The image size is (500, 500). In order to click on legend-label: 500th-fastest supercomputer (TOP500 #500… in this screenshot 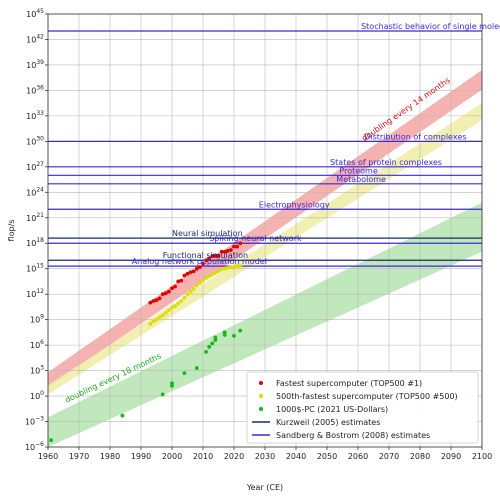, I will do `click(367, 396)`.